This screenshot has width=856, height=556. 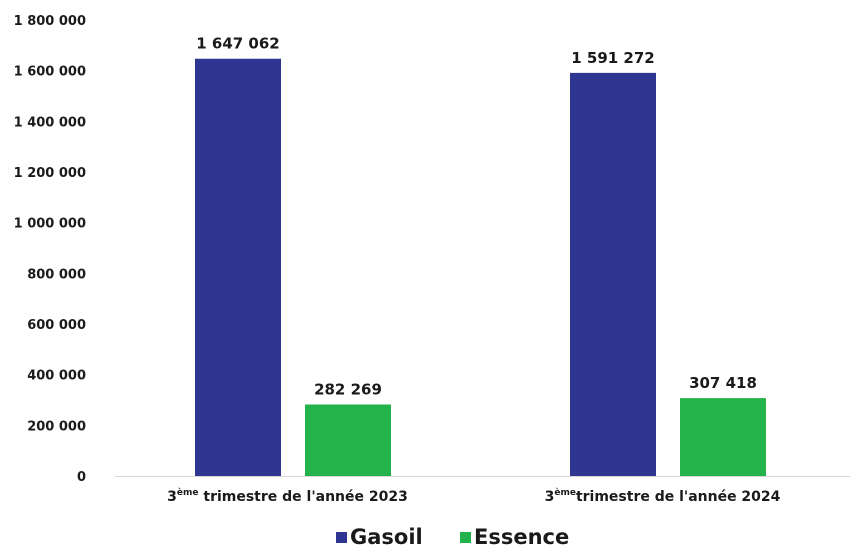 What do you see at coordinates (287, 496) in the screenshot?
I see `x-category-label: 3ème trimestre de l'année 2023` at bounding box center [287, 496].